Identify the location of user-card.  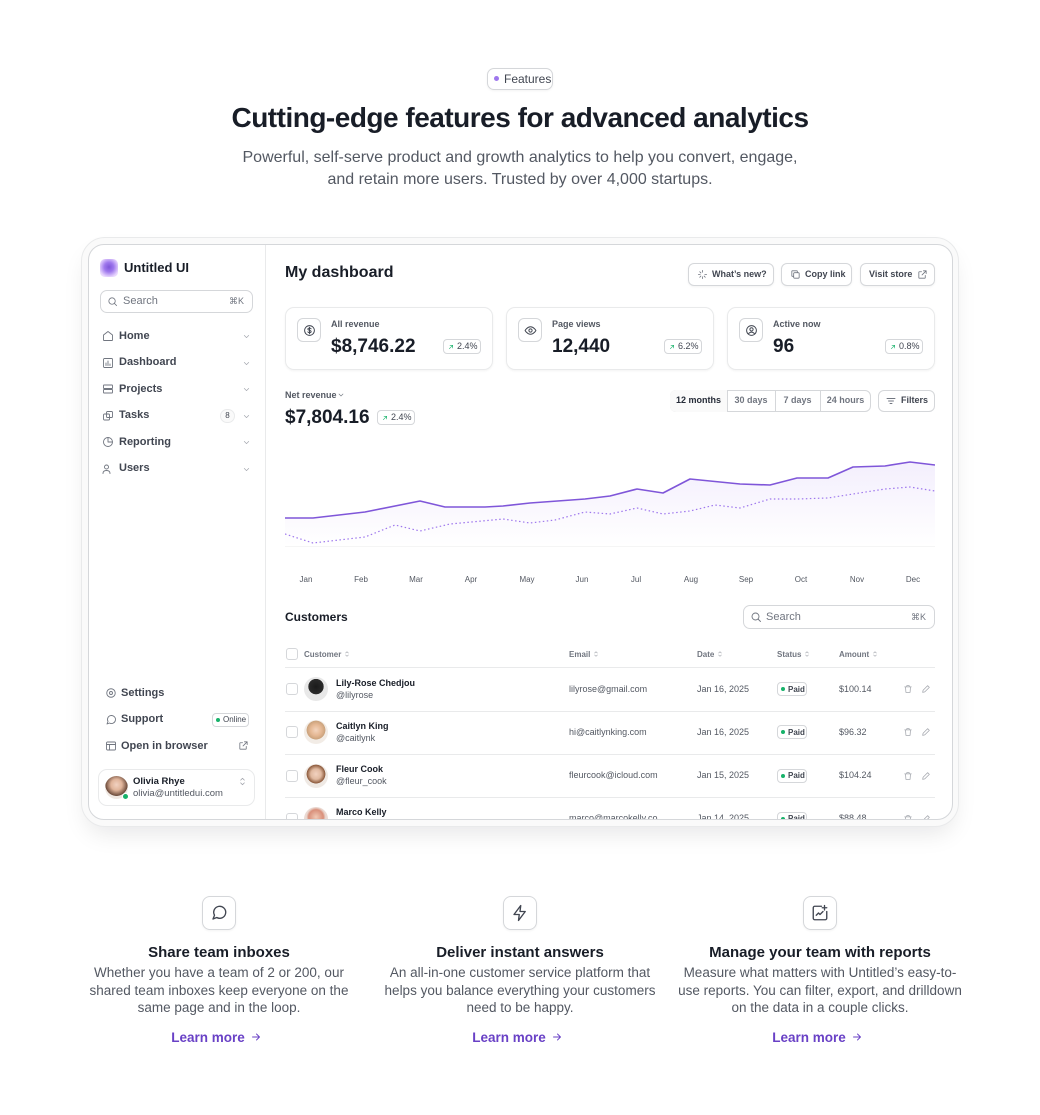
(176, 787).